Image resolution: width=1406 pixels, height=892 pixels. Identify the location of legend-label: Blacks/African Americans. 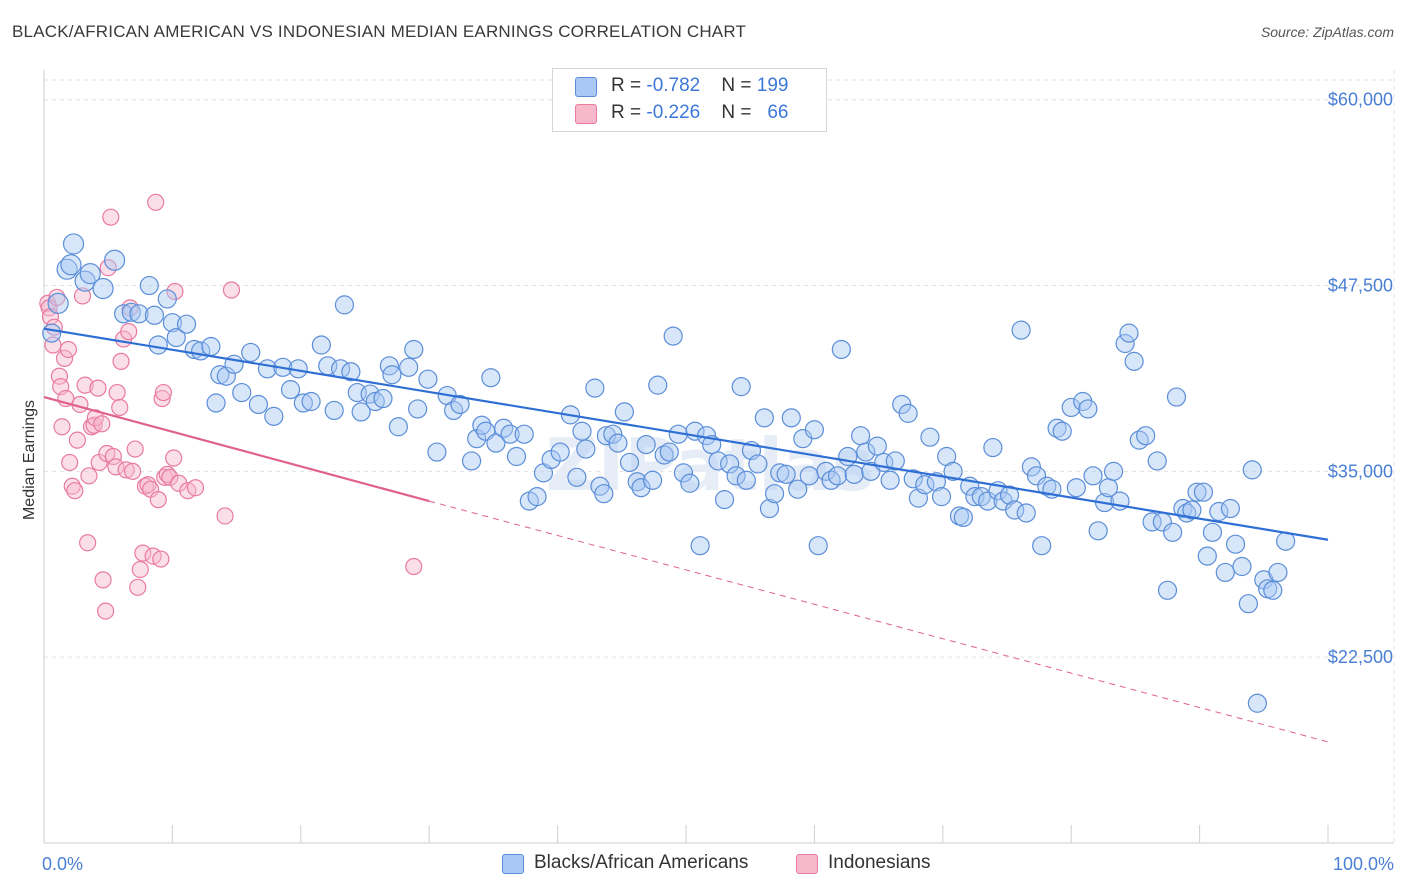
(641, 862).